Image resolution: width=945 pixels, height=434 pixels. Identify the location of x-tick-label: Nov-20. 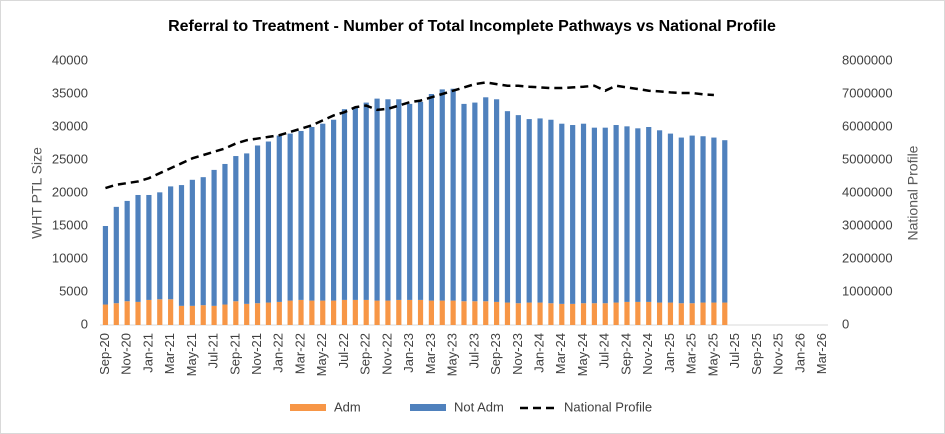
(126, 354).